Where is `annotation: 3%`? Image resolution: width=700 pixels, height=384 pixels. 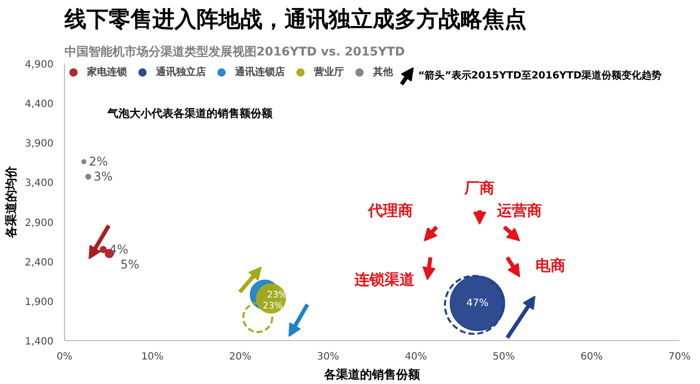
annotation: 3% is located at coordinates (103, 177).